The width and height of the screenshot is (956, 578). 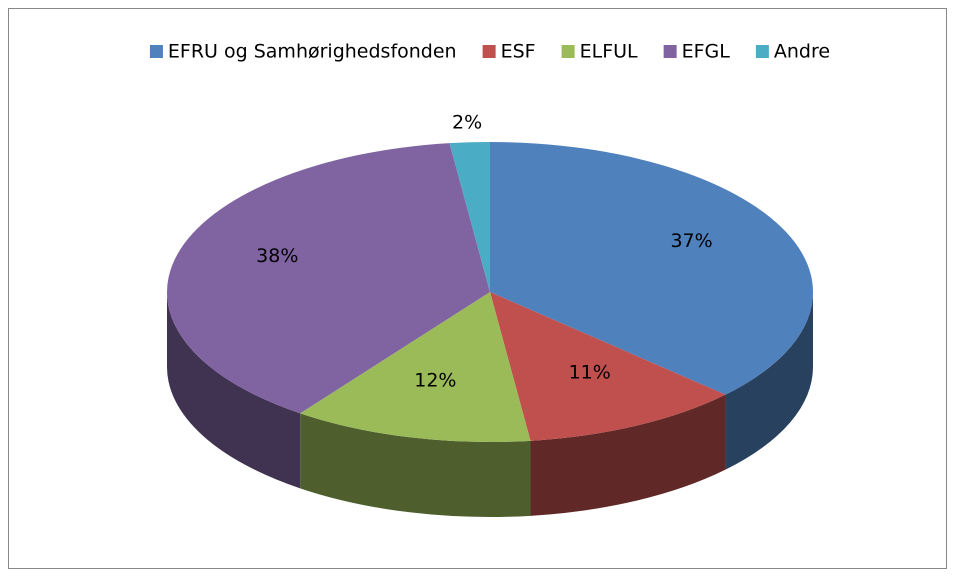 What do you see at coordinates (609, 52) in the screenshot?
I see `legend-label: ELFUL` at bounding box center [609, 52].